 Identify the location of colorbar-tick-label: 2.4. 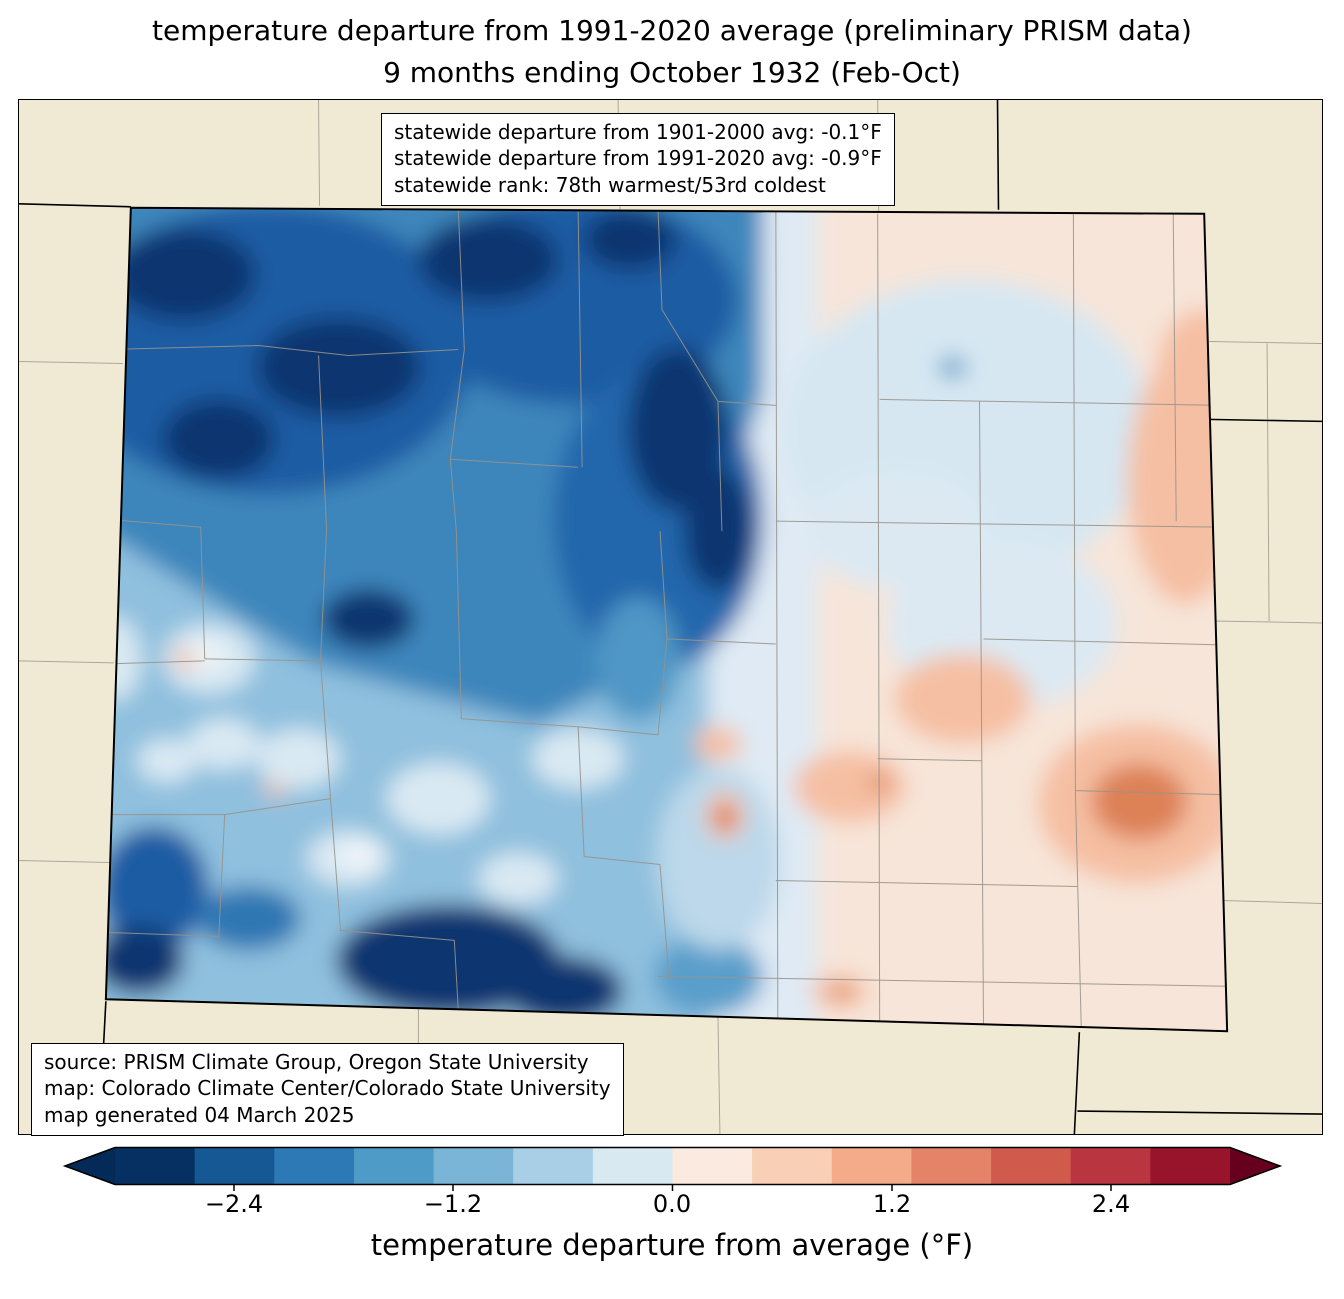
(1111, 1204).